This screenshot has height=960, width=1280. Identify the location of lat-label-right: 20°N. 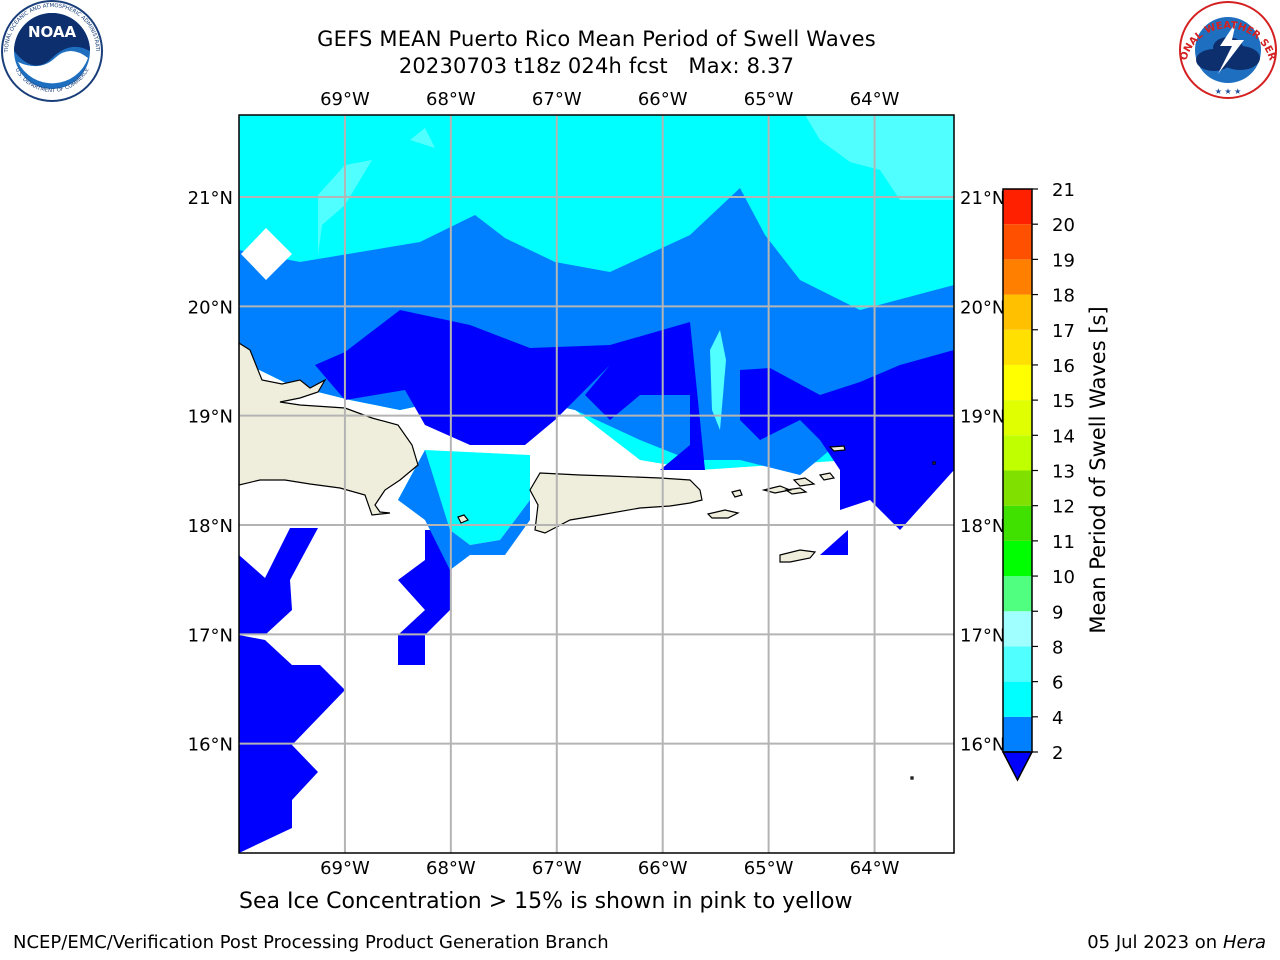
(982, 307).